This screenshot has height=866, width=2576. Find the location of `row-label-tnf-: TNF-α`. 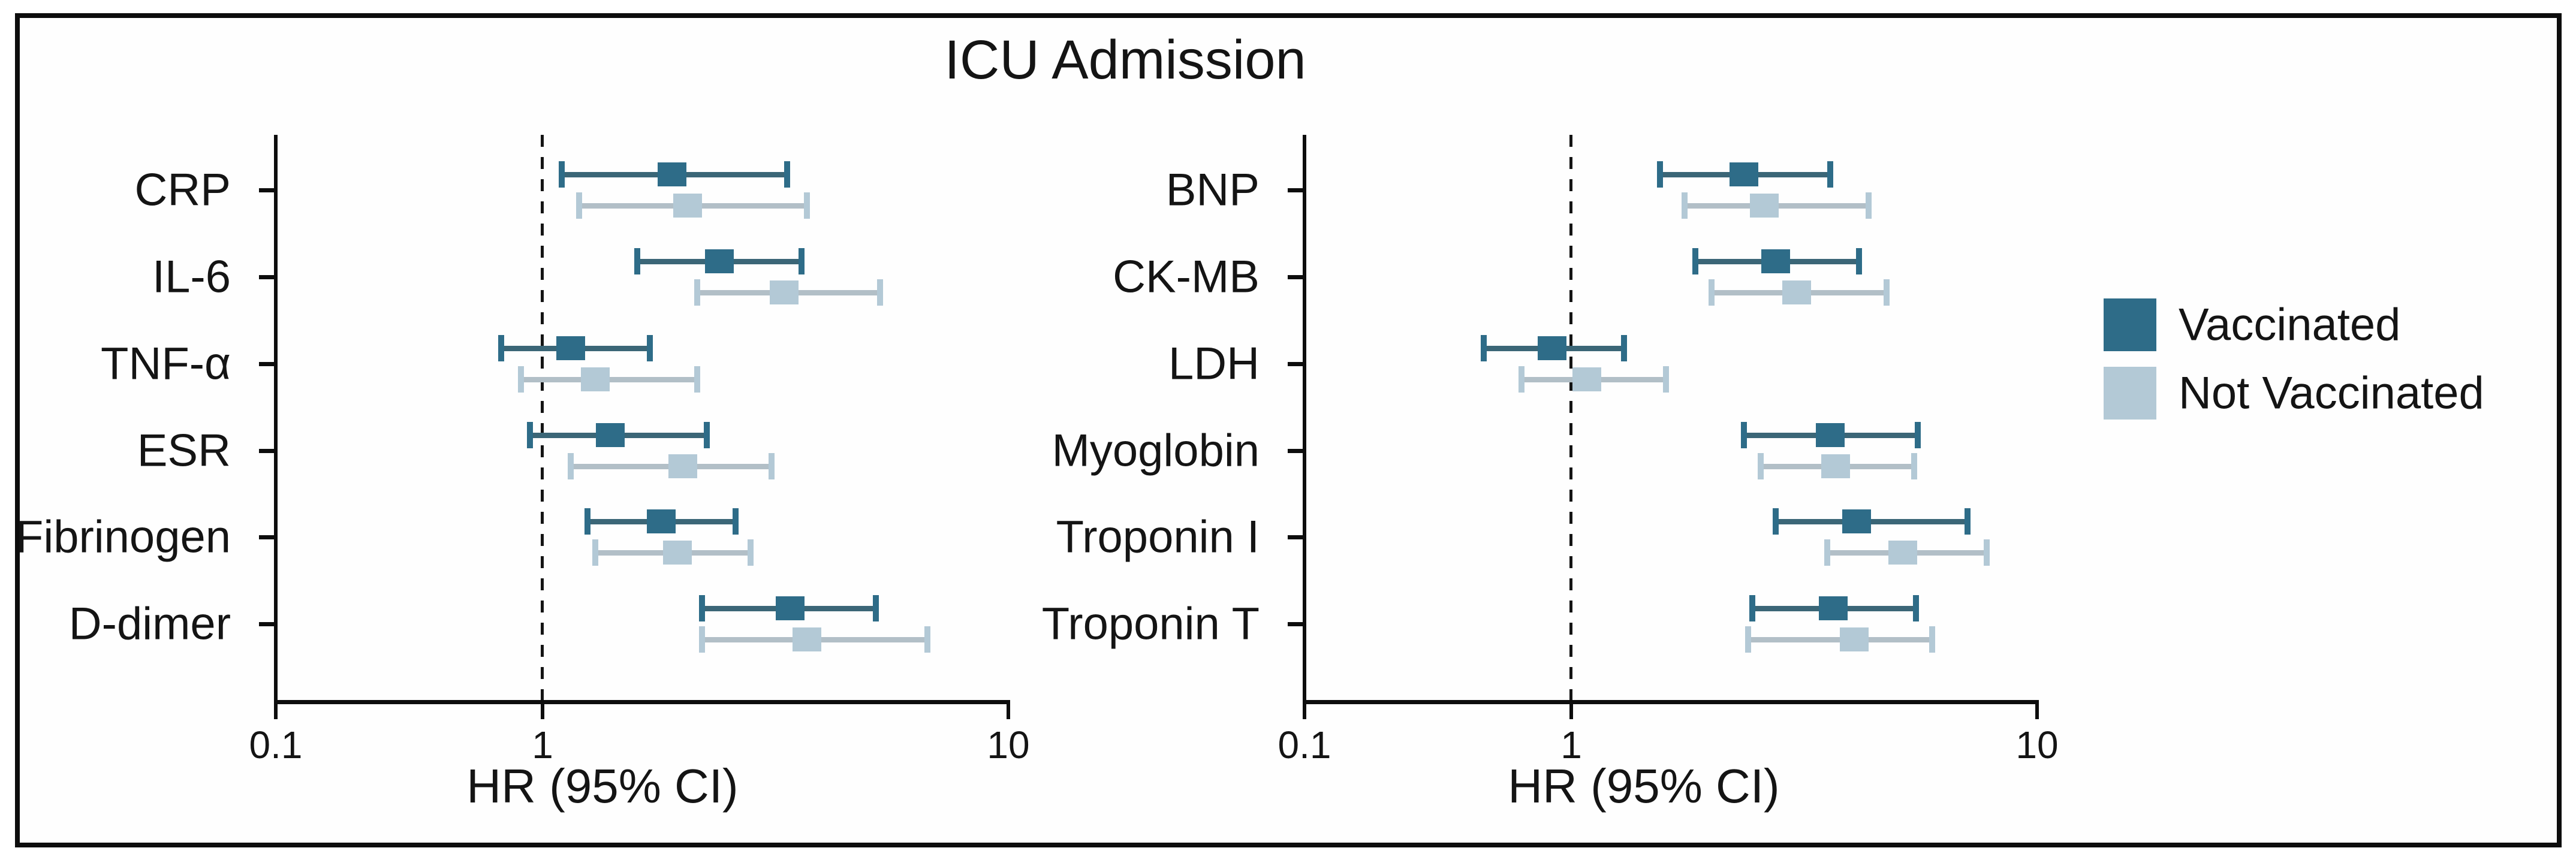

row-label-tnf-: TNF-α is located at coordinates (166, 364).